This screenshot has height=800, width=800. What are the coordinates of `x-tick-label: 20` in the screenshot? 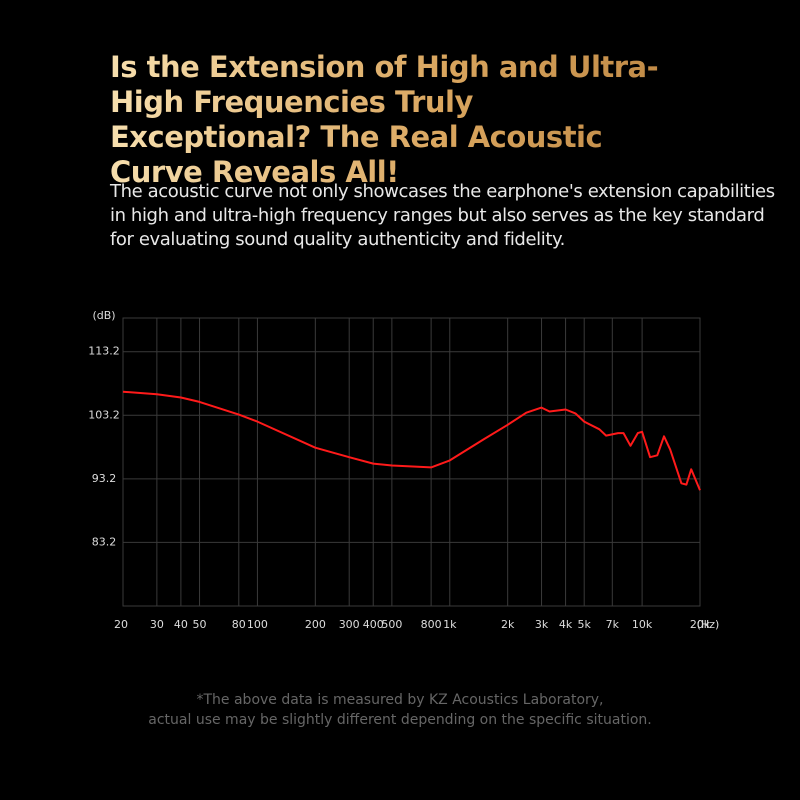 It's located at (121, 624).